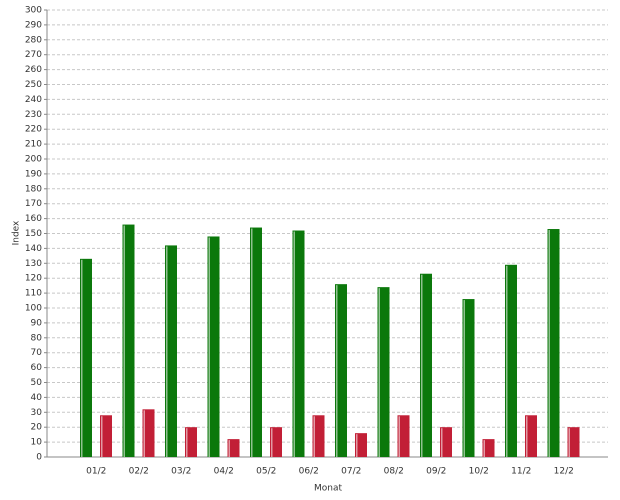  What do you see at coordinates (37, 413) in the screenshot?
I see `y-tick-label: 30` at bounding box center [37, 413].